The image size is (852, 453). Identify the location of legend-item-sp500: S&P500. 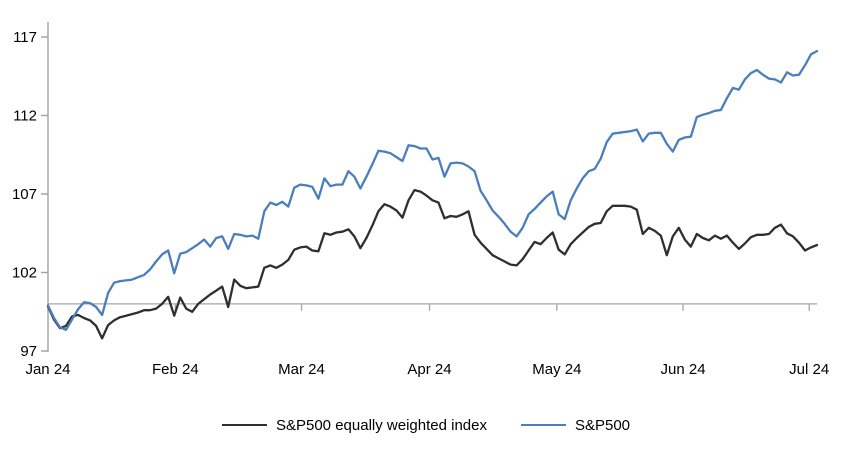
(575, 425).